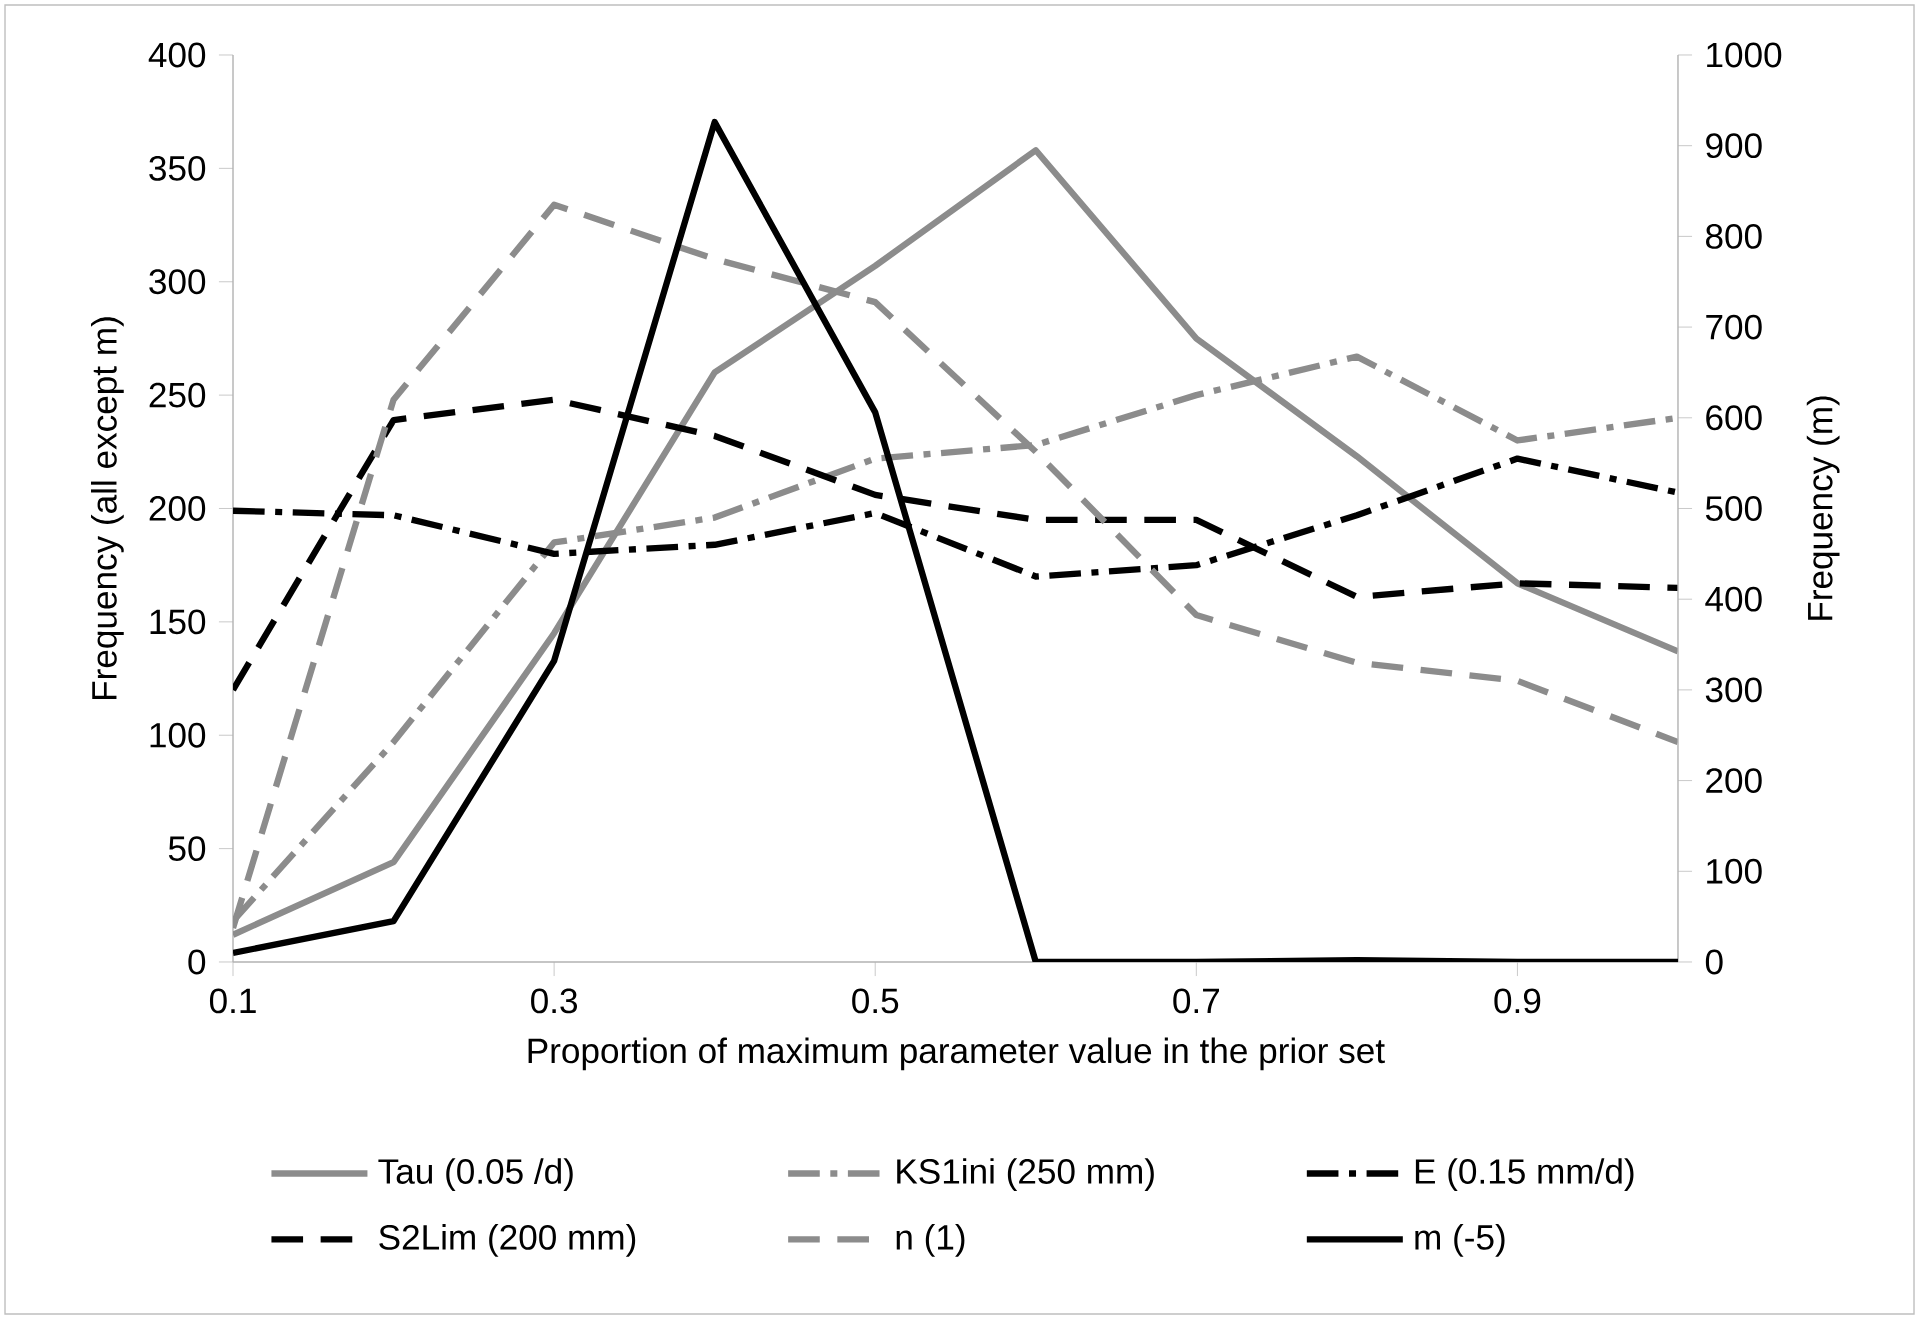 This screenshot has height=1319, width=1919. Describe the element at coordinates (177, 508) in the screenshot. I see `y-tick-label: 200` at that location.